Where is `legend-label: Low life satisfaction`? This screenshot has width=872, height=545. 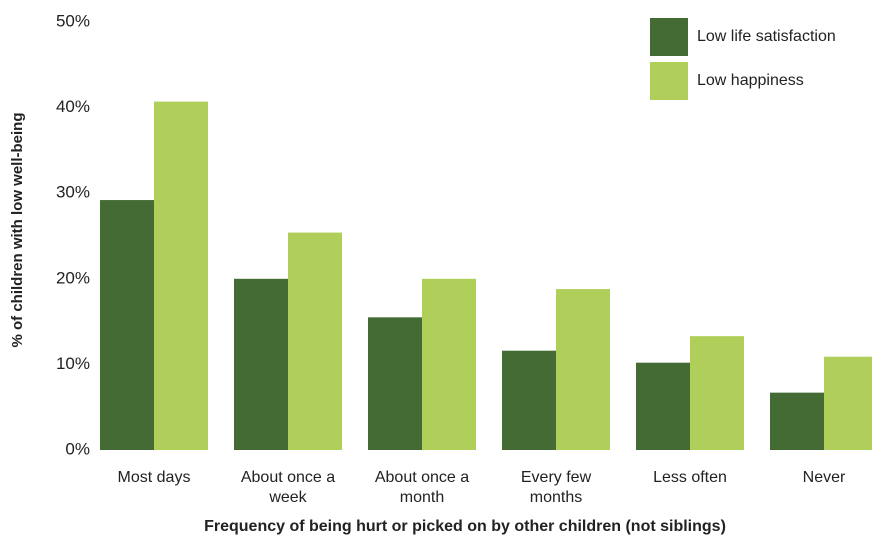
legend-label: Low life satisfaction is located at coordinates (766, 36).